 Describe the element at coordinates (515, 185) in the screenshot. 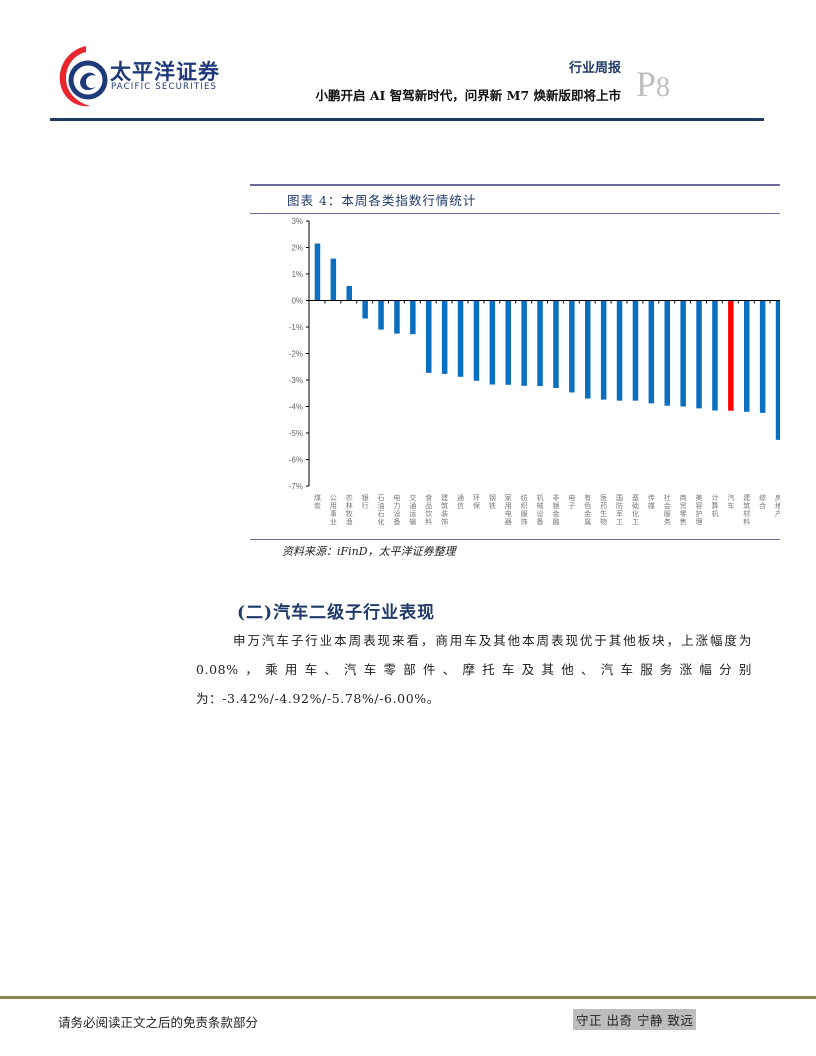

I see `figure-top-divider` at that location.